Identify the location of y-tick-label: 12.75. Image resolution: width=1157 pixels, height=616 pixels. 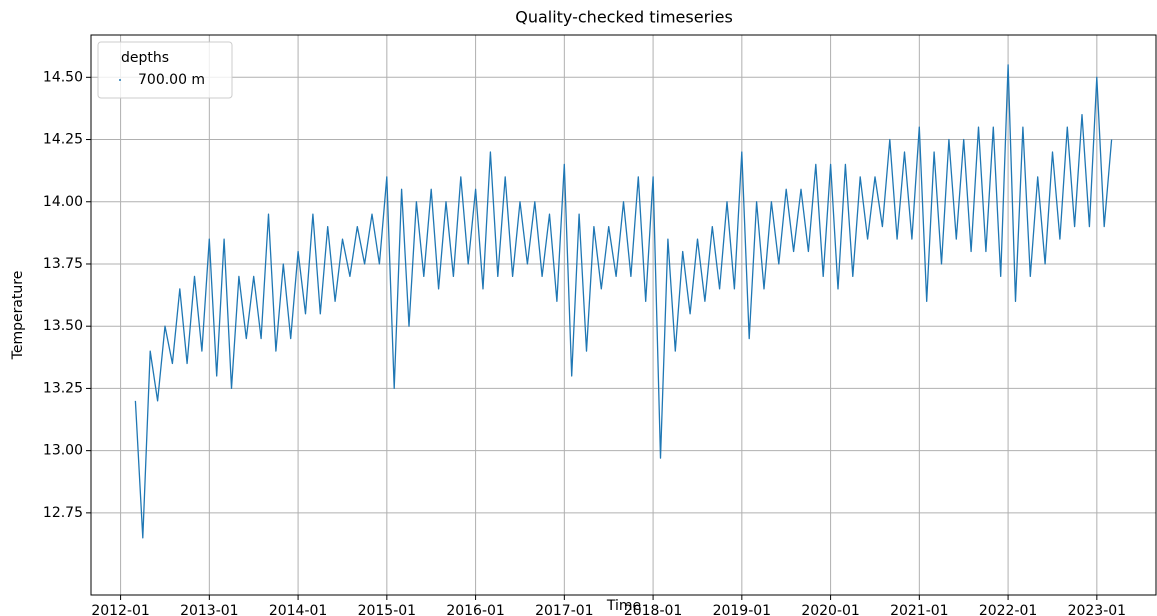
(63, 513).